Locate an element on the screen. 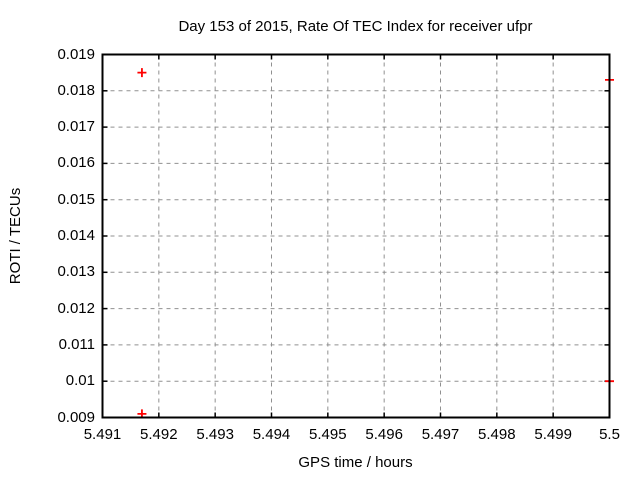 Image resolution: width=640 pixels, height=480 pixels. x-tick-label: 5.494 is located at coordinates (271, 434).